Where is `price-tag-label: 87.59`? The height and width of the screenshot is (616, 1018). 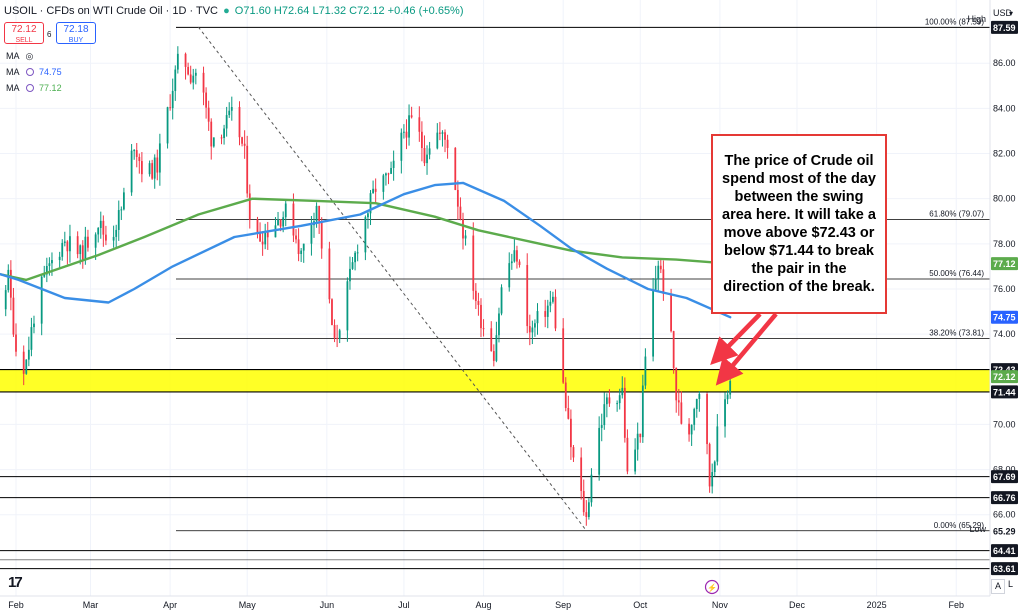 price-tag-label: 87.59 is located at coordinates (1004, 28).